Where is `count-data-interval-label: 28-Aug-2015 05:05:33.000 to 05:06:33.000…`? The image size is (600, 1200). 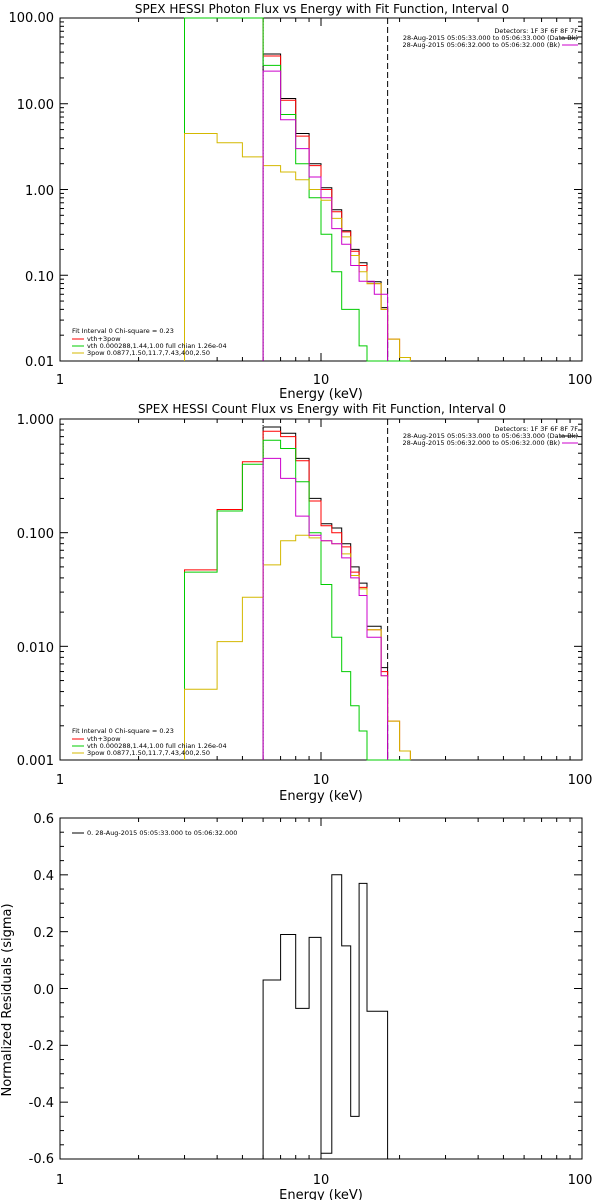 count-data-interval-label: 28-Aug-2015 05:05:33.000 to 05:06:33.000… is located at coordinates (490, 436).